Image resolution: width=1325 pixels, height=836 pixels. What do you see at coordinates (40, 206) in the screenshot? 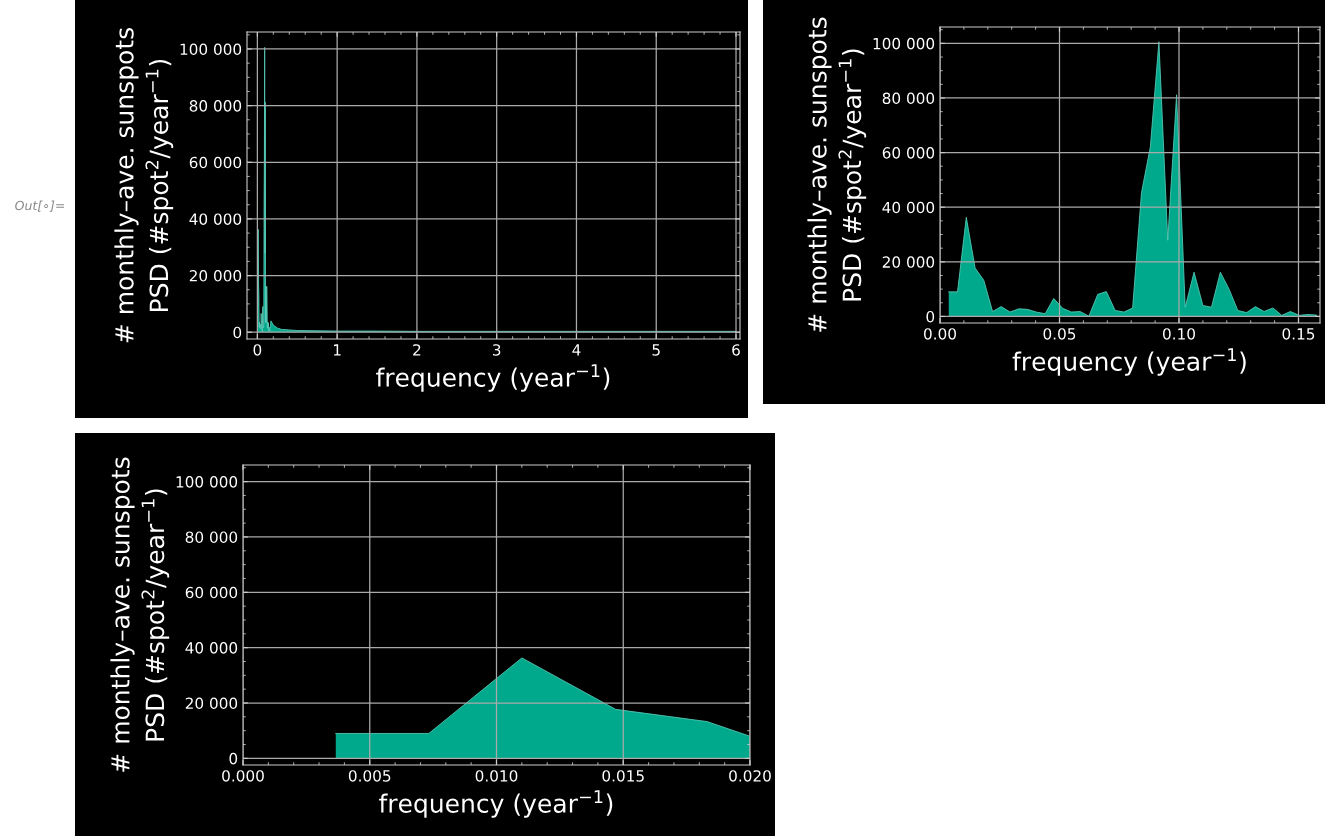
I see `text: Out[∘]=` at bounding box center [40, 206].